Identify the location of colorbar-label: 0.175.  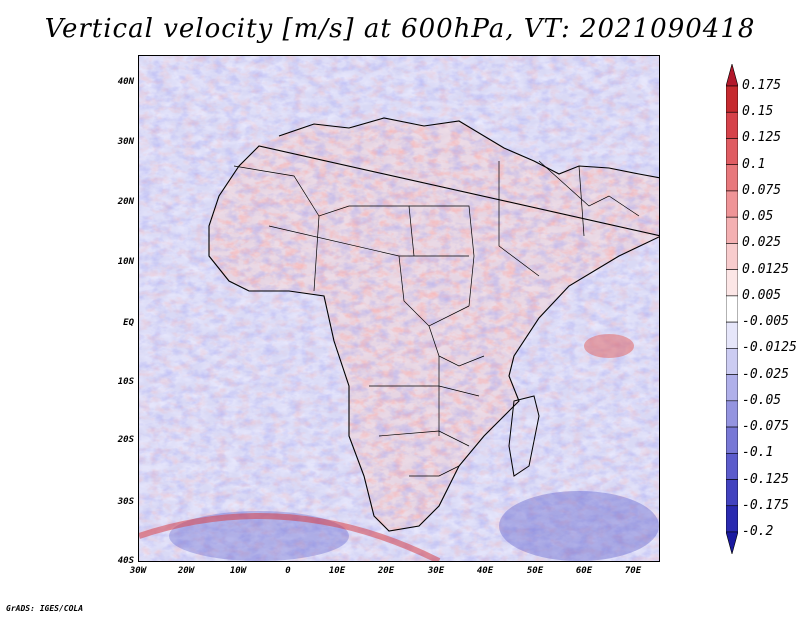
(762, 85).